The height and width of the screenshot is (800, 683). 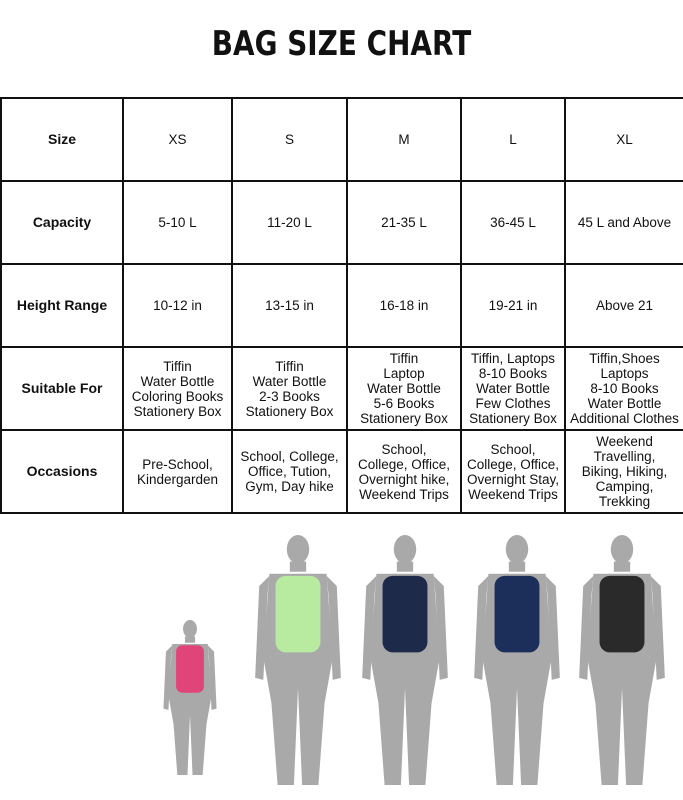 I want to click on row-header: Occasions, so click(x=62, y=471).